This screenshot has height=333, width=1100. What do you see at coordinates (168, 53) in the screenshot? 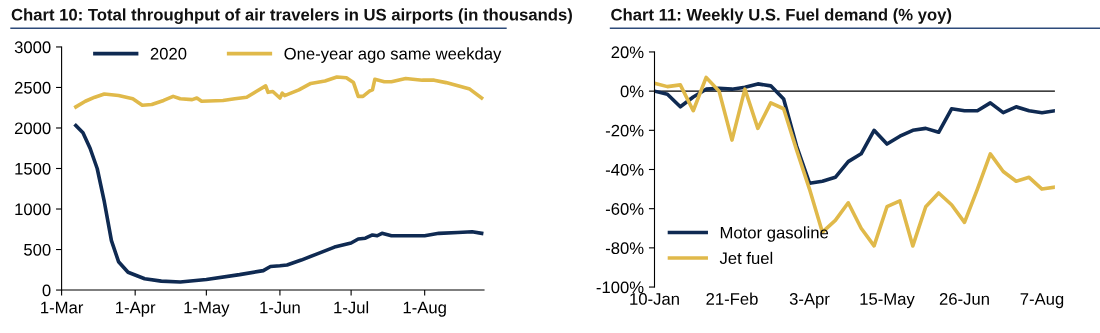
I see `legend-label: 2020` at bounding box center [168, 53].